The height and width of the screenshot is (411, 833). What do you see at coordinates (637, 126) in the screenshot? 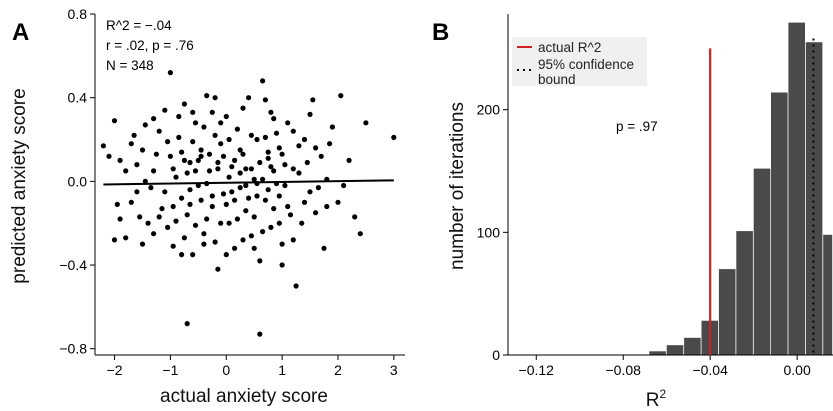
I see `p-value-text: p = .97` at bounding box center [637, 126].